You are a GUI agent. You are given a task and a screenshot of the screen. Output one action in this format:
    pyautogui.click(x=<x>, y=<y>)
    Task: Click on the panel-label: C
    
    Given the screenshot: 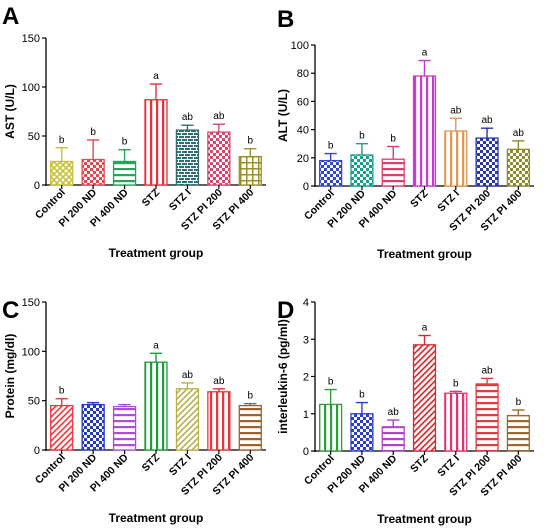 What is the action you would take?
    pyautogui.click(x=10, y=310)
    